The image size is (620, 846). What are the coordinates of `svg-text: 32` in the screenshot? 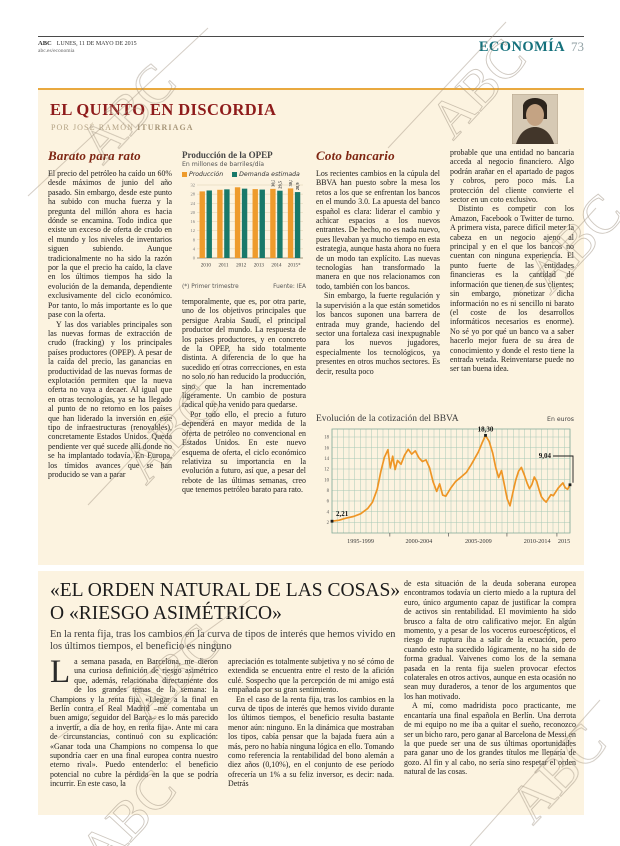 It's located at (193, 185).